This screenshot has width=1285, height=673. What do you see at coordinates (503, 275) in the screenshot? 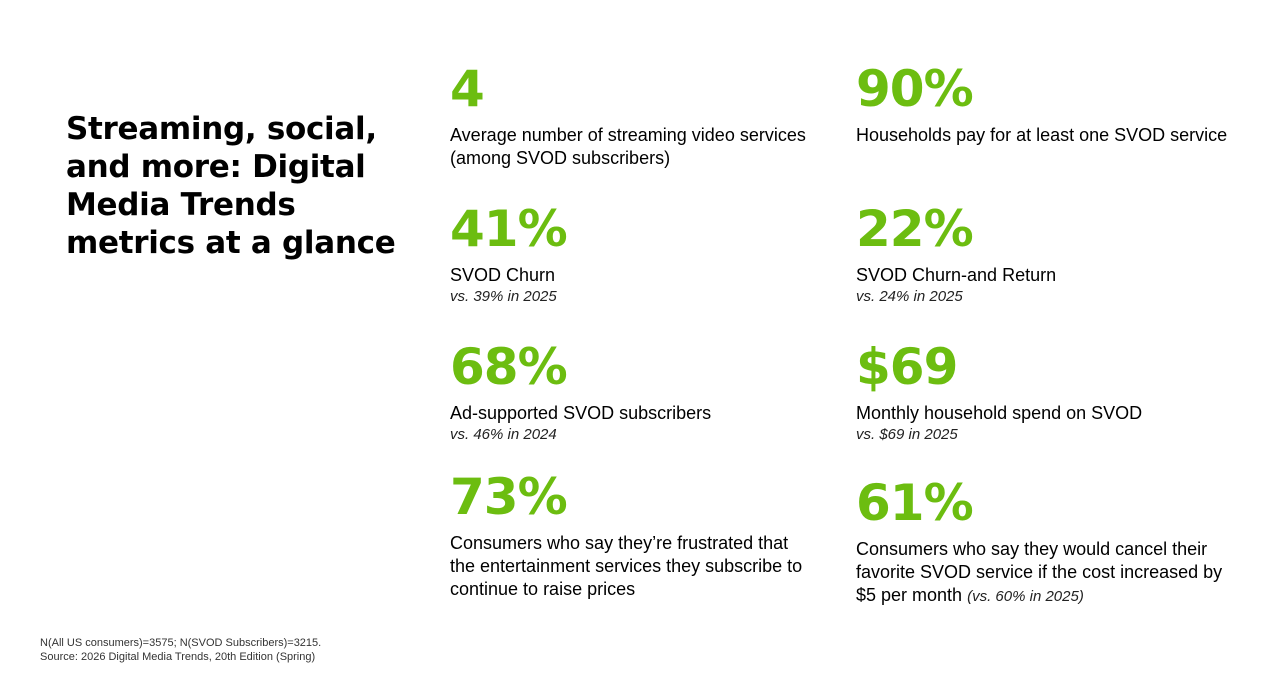
I see `metric-label: SVOD Churn` at bounding box center [503, 275].